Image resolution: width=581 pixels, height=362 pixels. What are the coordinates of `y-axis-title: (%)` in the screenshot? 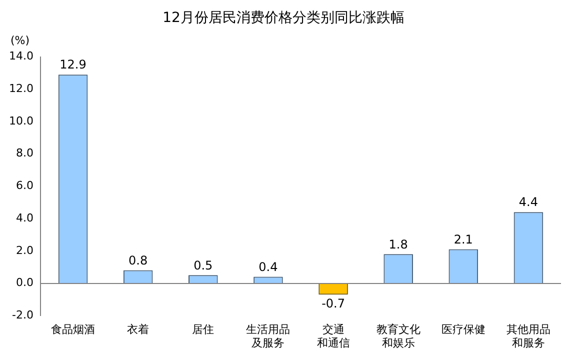 It's located at (20, 41).